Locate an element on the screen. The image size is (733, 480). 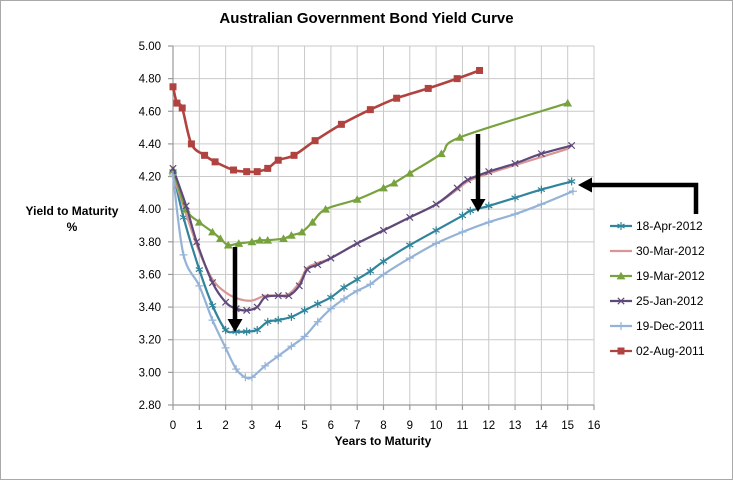
x-tick-label: 4 is located at coordinates (278, 426).